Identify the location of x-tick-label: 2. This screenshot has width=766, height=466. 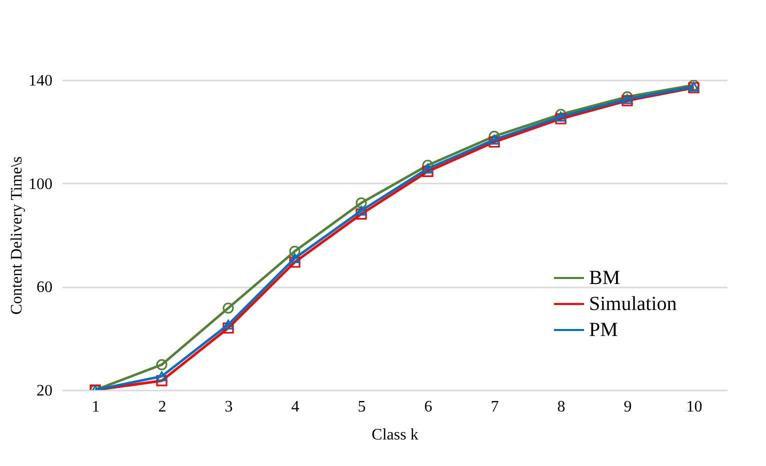
(162, 407).